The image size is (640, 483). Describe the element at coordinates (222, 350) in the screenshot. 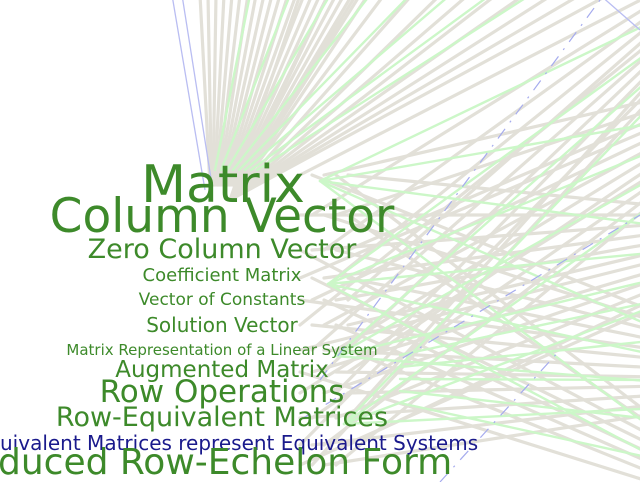

I see `node-matrix-representation-linear-system: Matrix Representation of a Linear System` at that location.